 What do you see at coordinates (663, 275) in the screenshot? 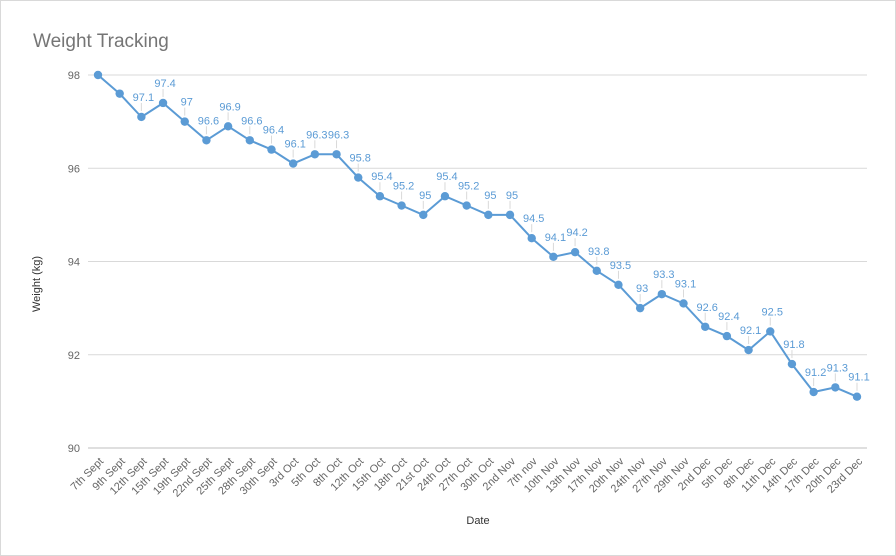
I see `data-label: 93.3` at bounding box center [663, 275].